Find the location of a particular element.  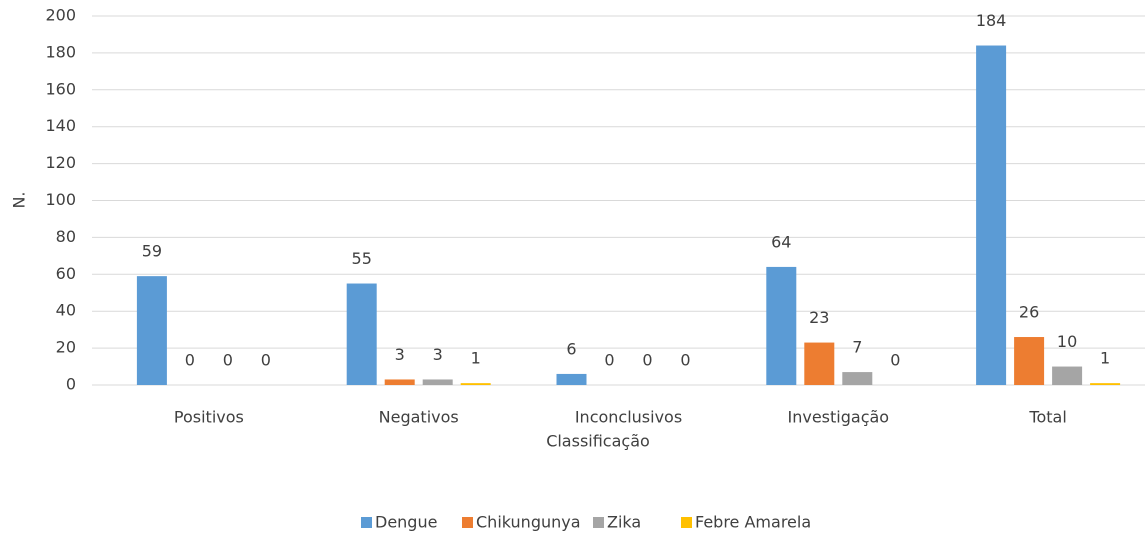

data-label: 184 is located at coordinates (991, 20).